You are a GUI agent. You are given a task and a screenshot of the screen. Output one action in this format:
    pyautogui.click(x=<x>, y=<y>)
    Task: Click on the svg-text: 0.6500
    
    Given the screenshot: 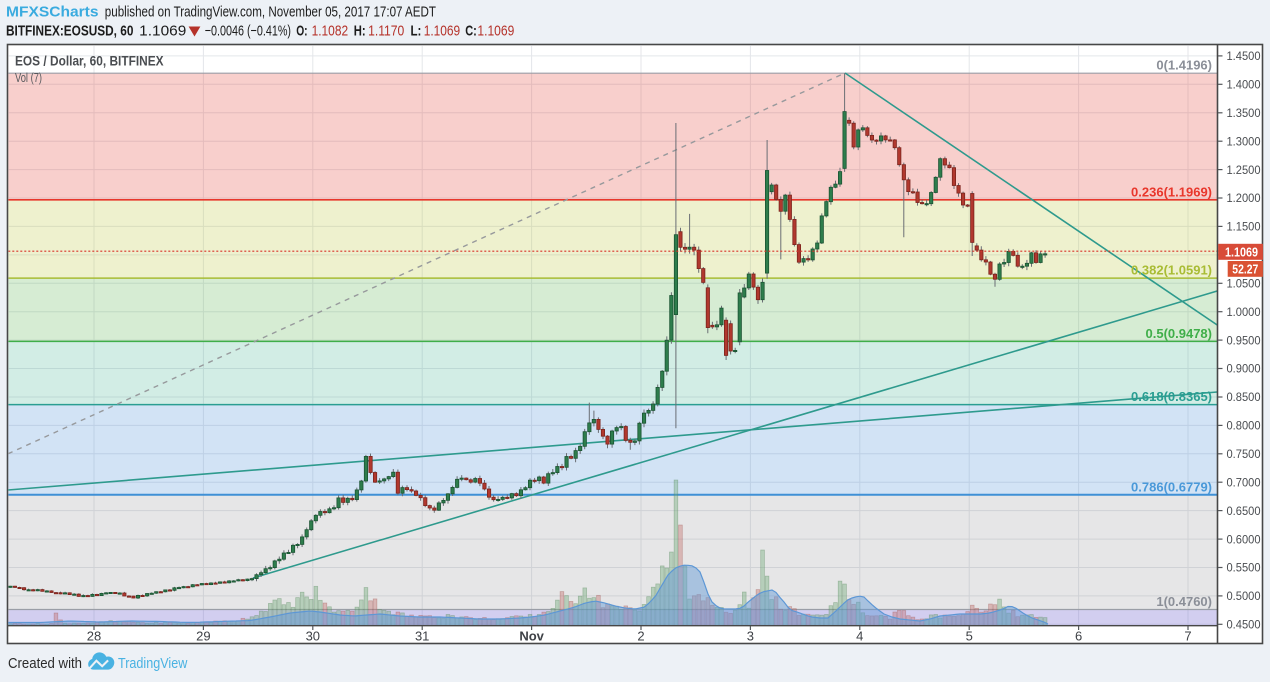 What is the action you would take?
    pyautogui.click(x=1244, y=511)
    